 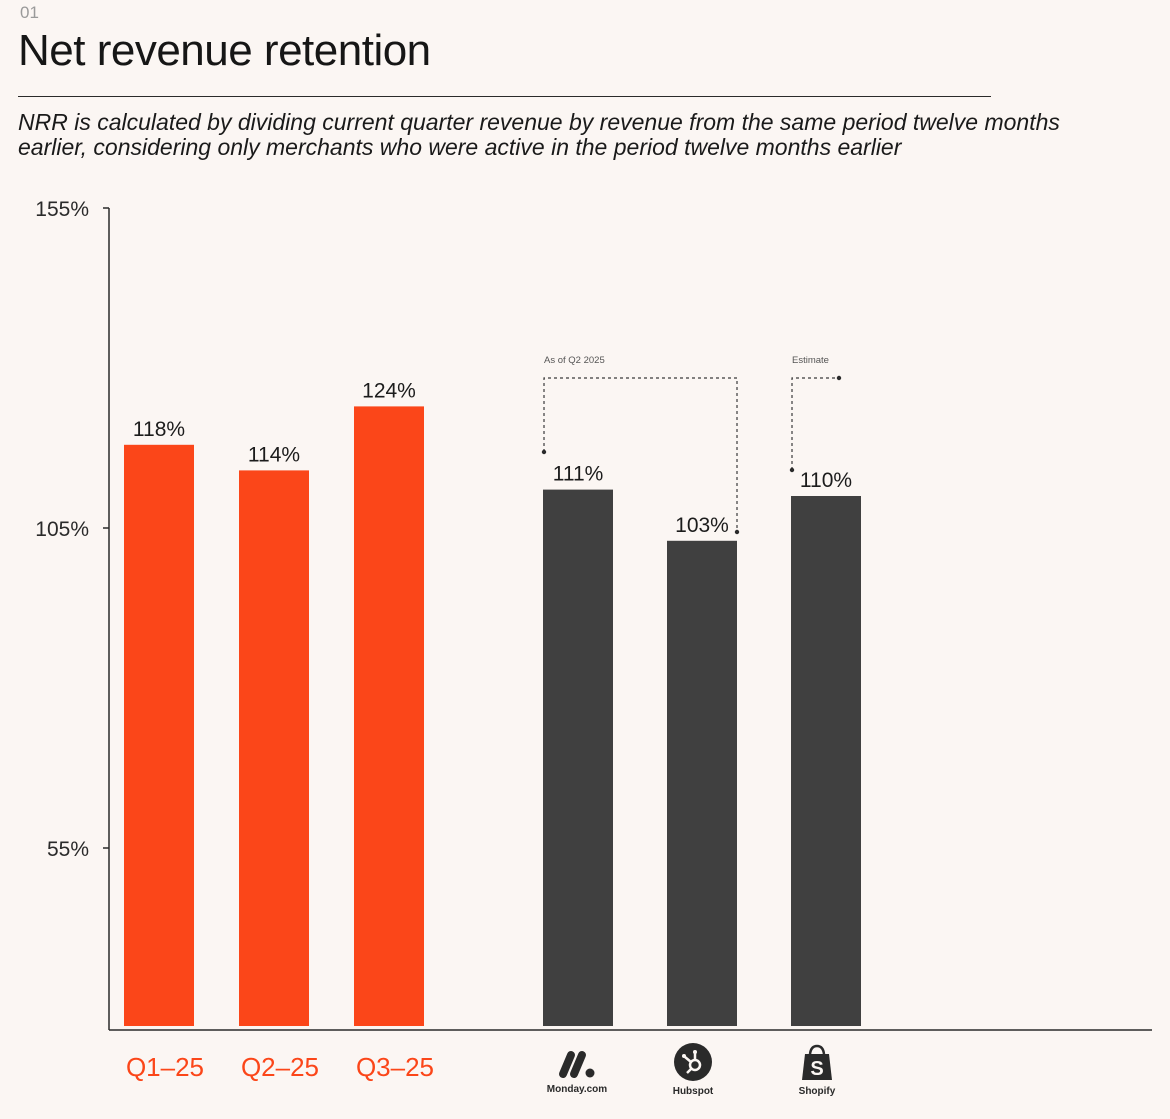 I want to click on title-divider, so click(x=504, y=96).